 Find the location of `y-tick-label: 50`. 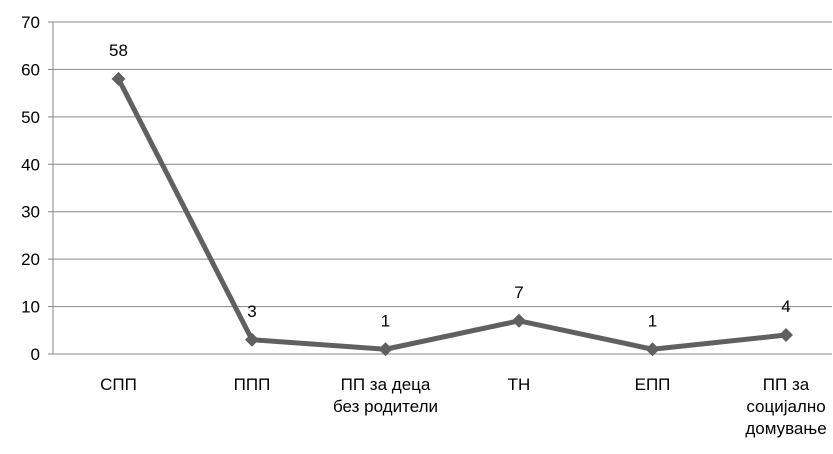

y-tick-label: 50 is located at coordinates (30, 117).